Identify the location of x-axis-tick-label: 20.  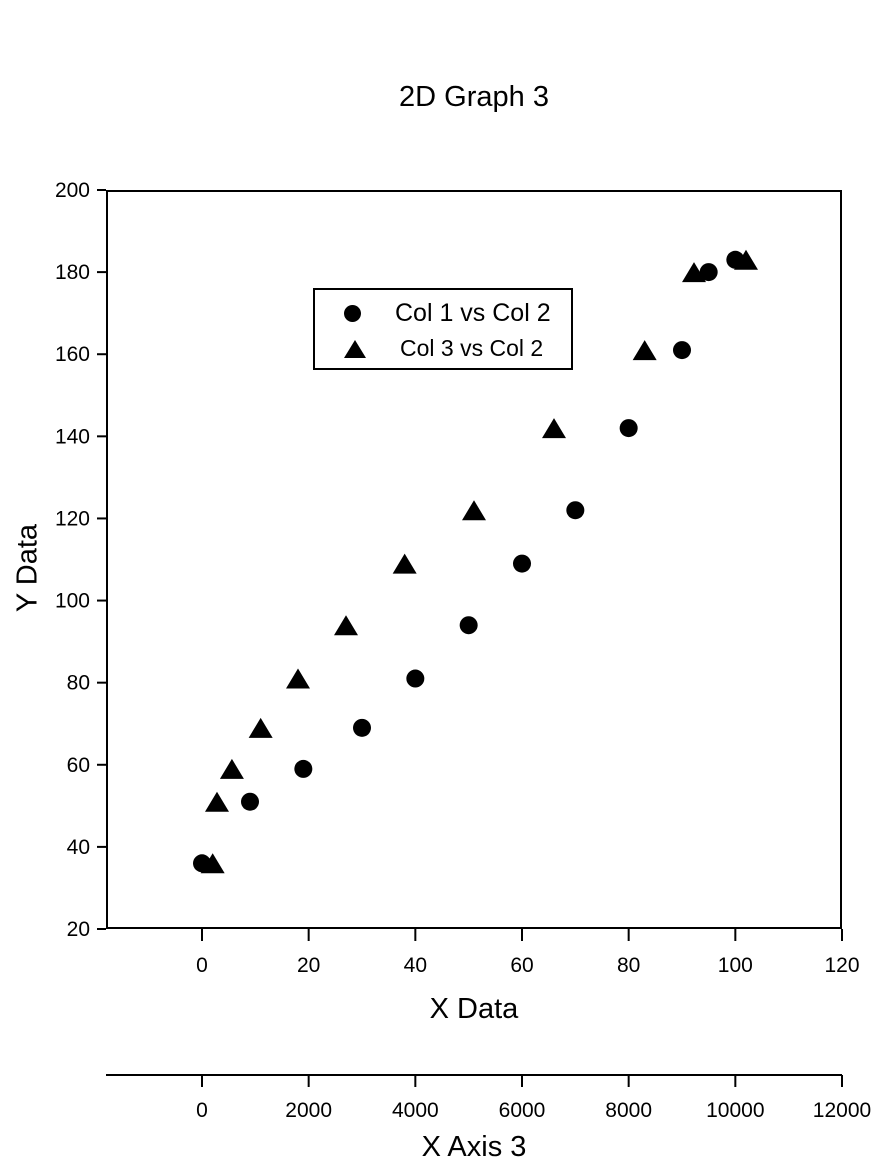
(308, 965).